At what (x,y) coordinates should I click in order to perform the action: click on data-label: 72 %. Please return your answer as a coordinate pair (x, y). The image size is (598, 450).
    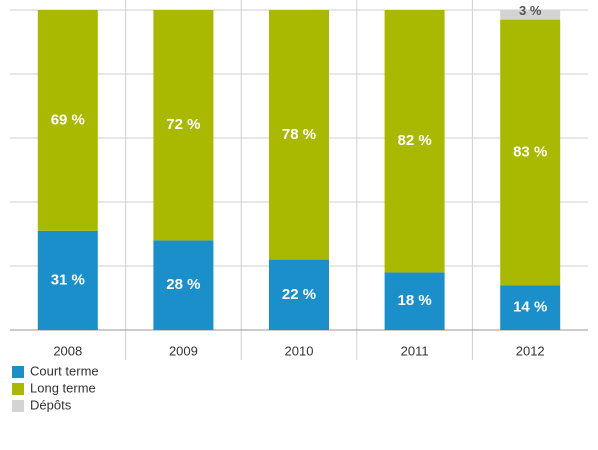
    Looking at the image, I should click on (183, 124).